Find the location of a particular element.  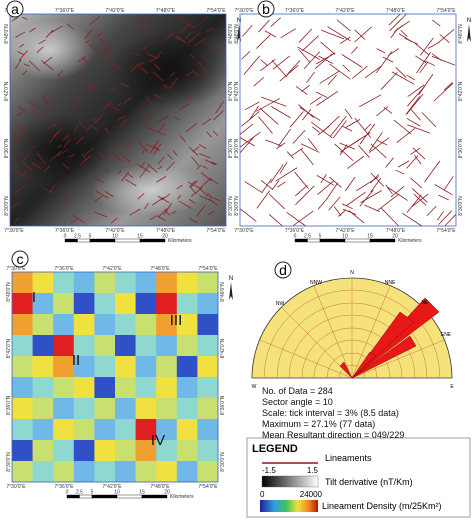

direction-label: NNW is located at coordinates (316, 283).